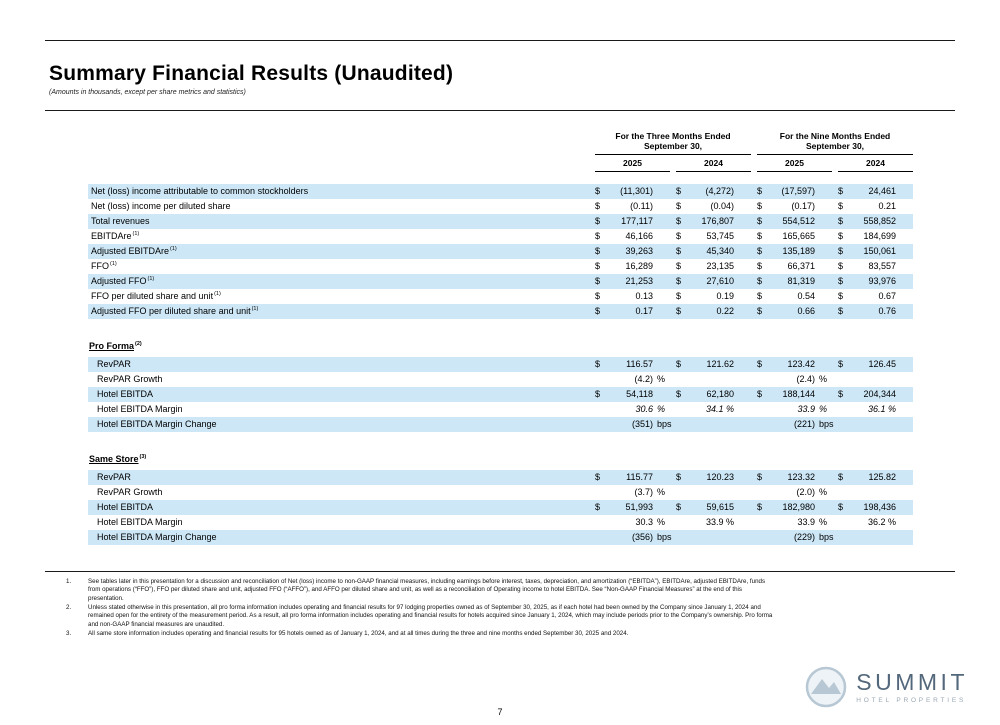 The height and width of the screenshot is (725, 1000). What do you see at coordinates (875, 394) in the screenshot?
I see `value-cell: $204,344` at bounding box center [875, 394].